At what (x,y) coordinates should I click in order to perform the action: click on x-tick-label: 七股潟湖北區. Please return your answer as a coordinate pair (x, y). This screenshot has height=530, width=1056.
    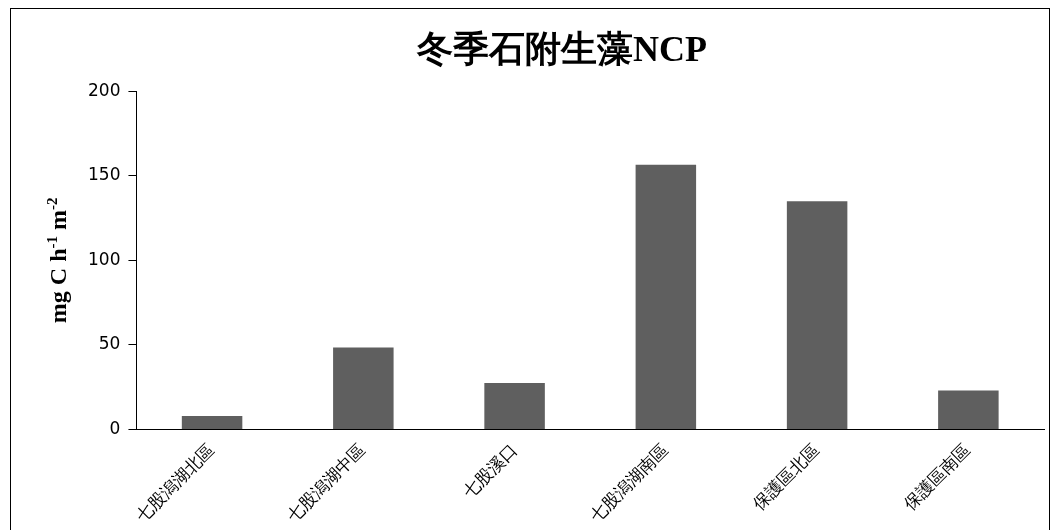
    Looking at the image, I should click on (175, 482).